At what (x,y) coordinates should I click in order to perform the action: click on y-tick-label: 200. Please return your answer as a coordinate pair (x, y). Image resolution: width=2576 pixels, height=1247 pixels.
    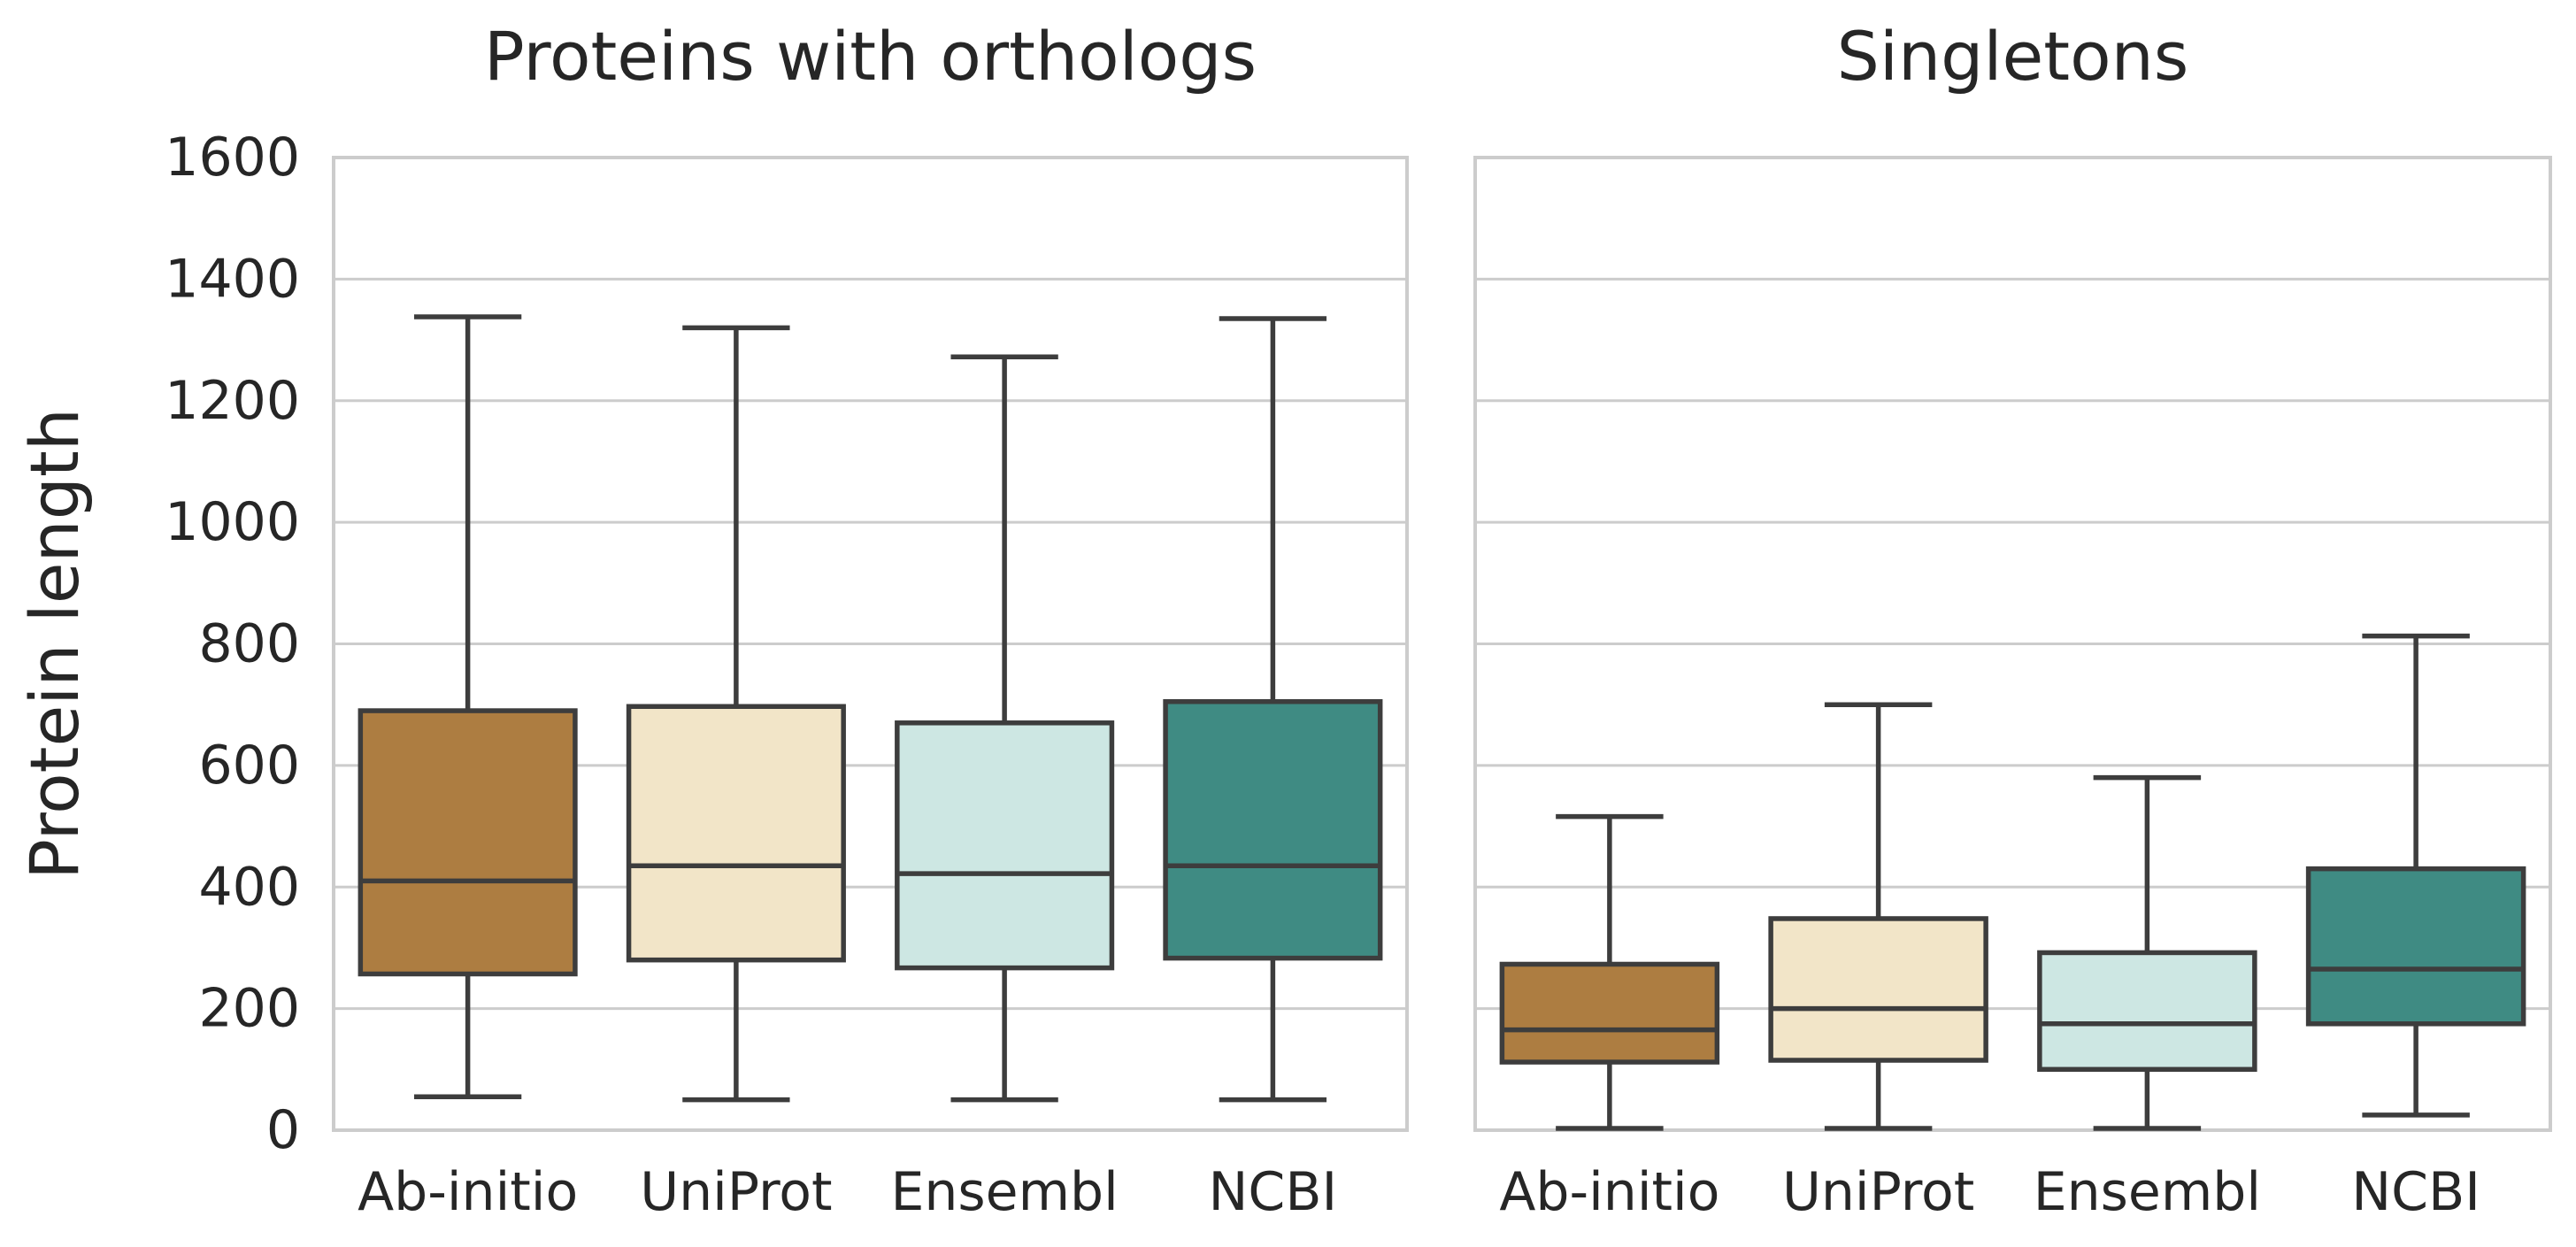
    Looking at the image, I should click on (249, 1009).